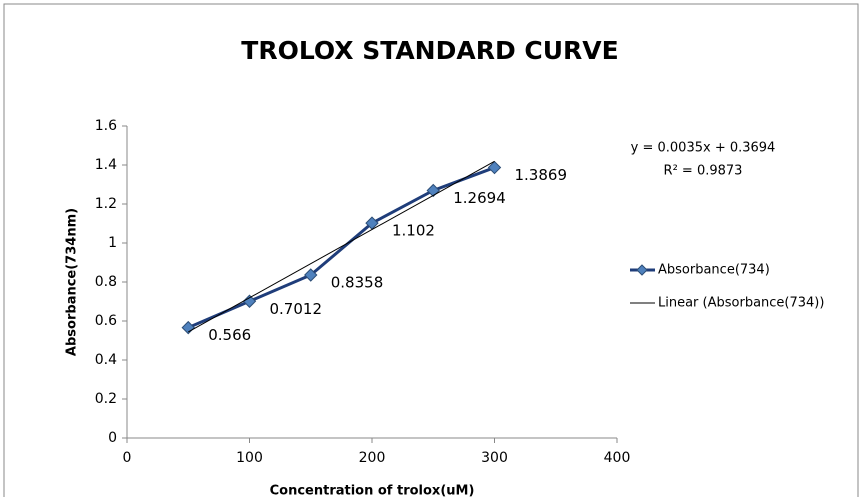 Image resolution: width=863 pixels, height=497 pixels. Describe the element at coordinates (357, 283) in the screenshot. I see `data-label: 0.8358` at that location.